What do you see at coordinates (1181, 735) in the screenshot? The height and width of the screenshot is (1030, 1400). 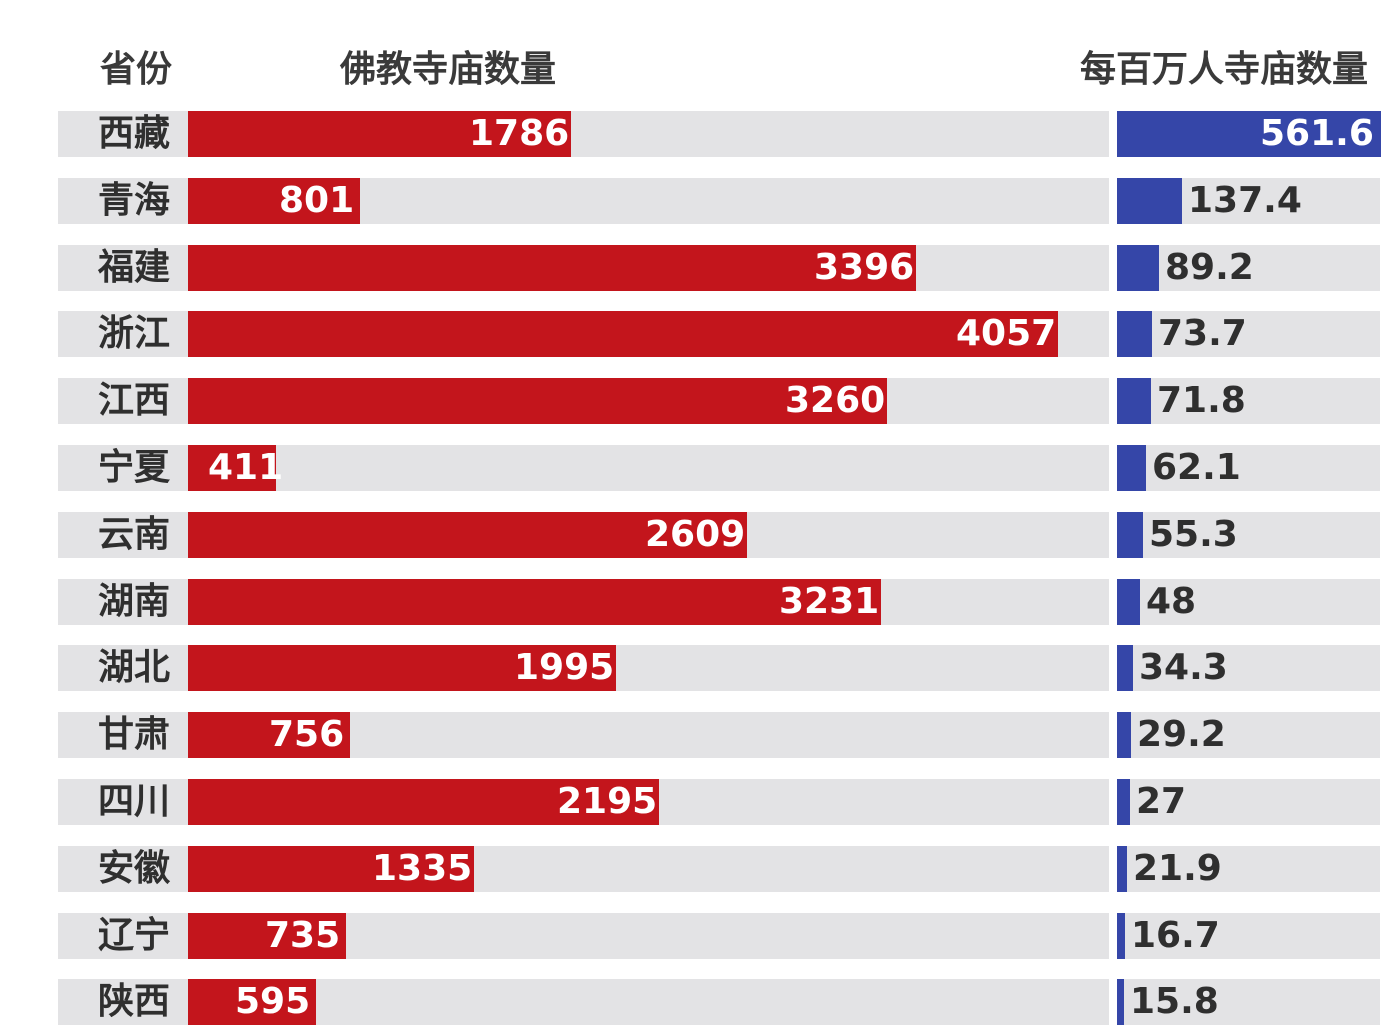 I see `per-million-value-label: 29.2` at bounding box center [1181, 735].